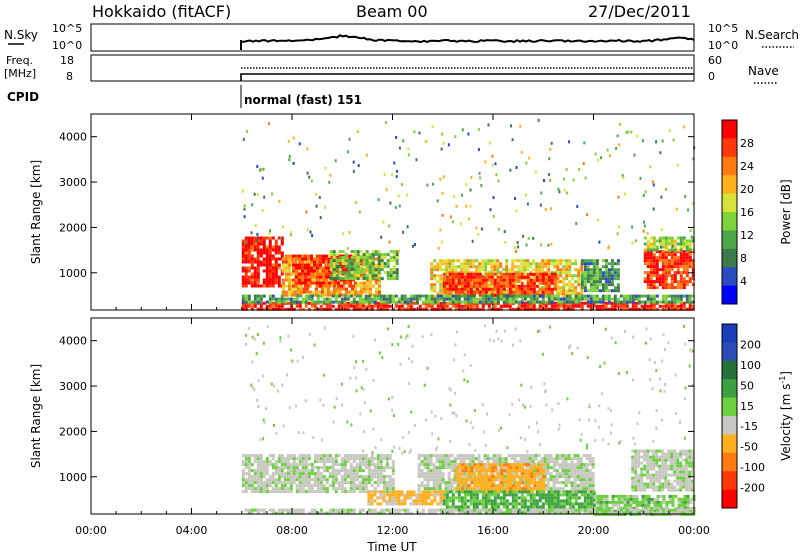 The width and height of the screenshot is (800, 554). What do you see at coordinates (23, 97) in the screenshot?
I see `cpid-label: CPID` at bounding box center [23, 97].